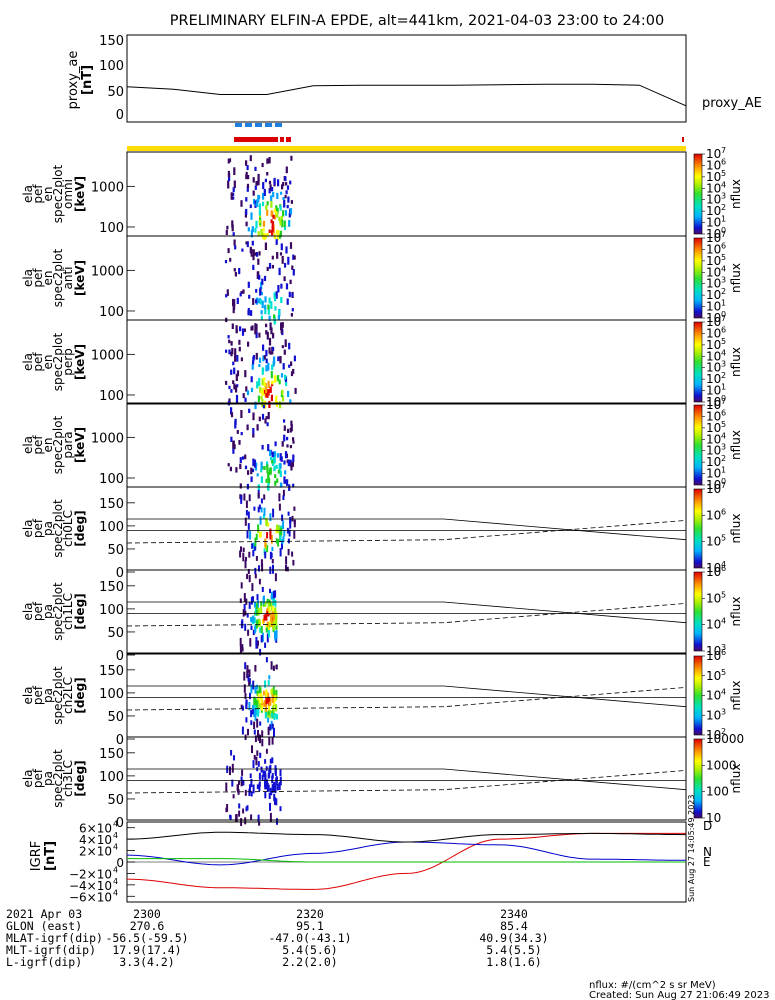 Image resolution: width=775 pixels, height=1000 pixels. Describe the element at coordinates (707, 826) in the screenshot. I see `igrf-legend-d: D` at that location.